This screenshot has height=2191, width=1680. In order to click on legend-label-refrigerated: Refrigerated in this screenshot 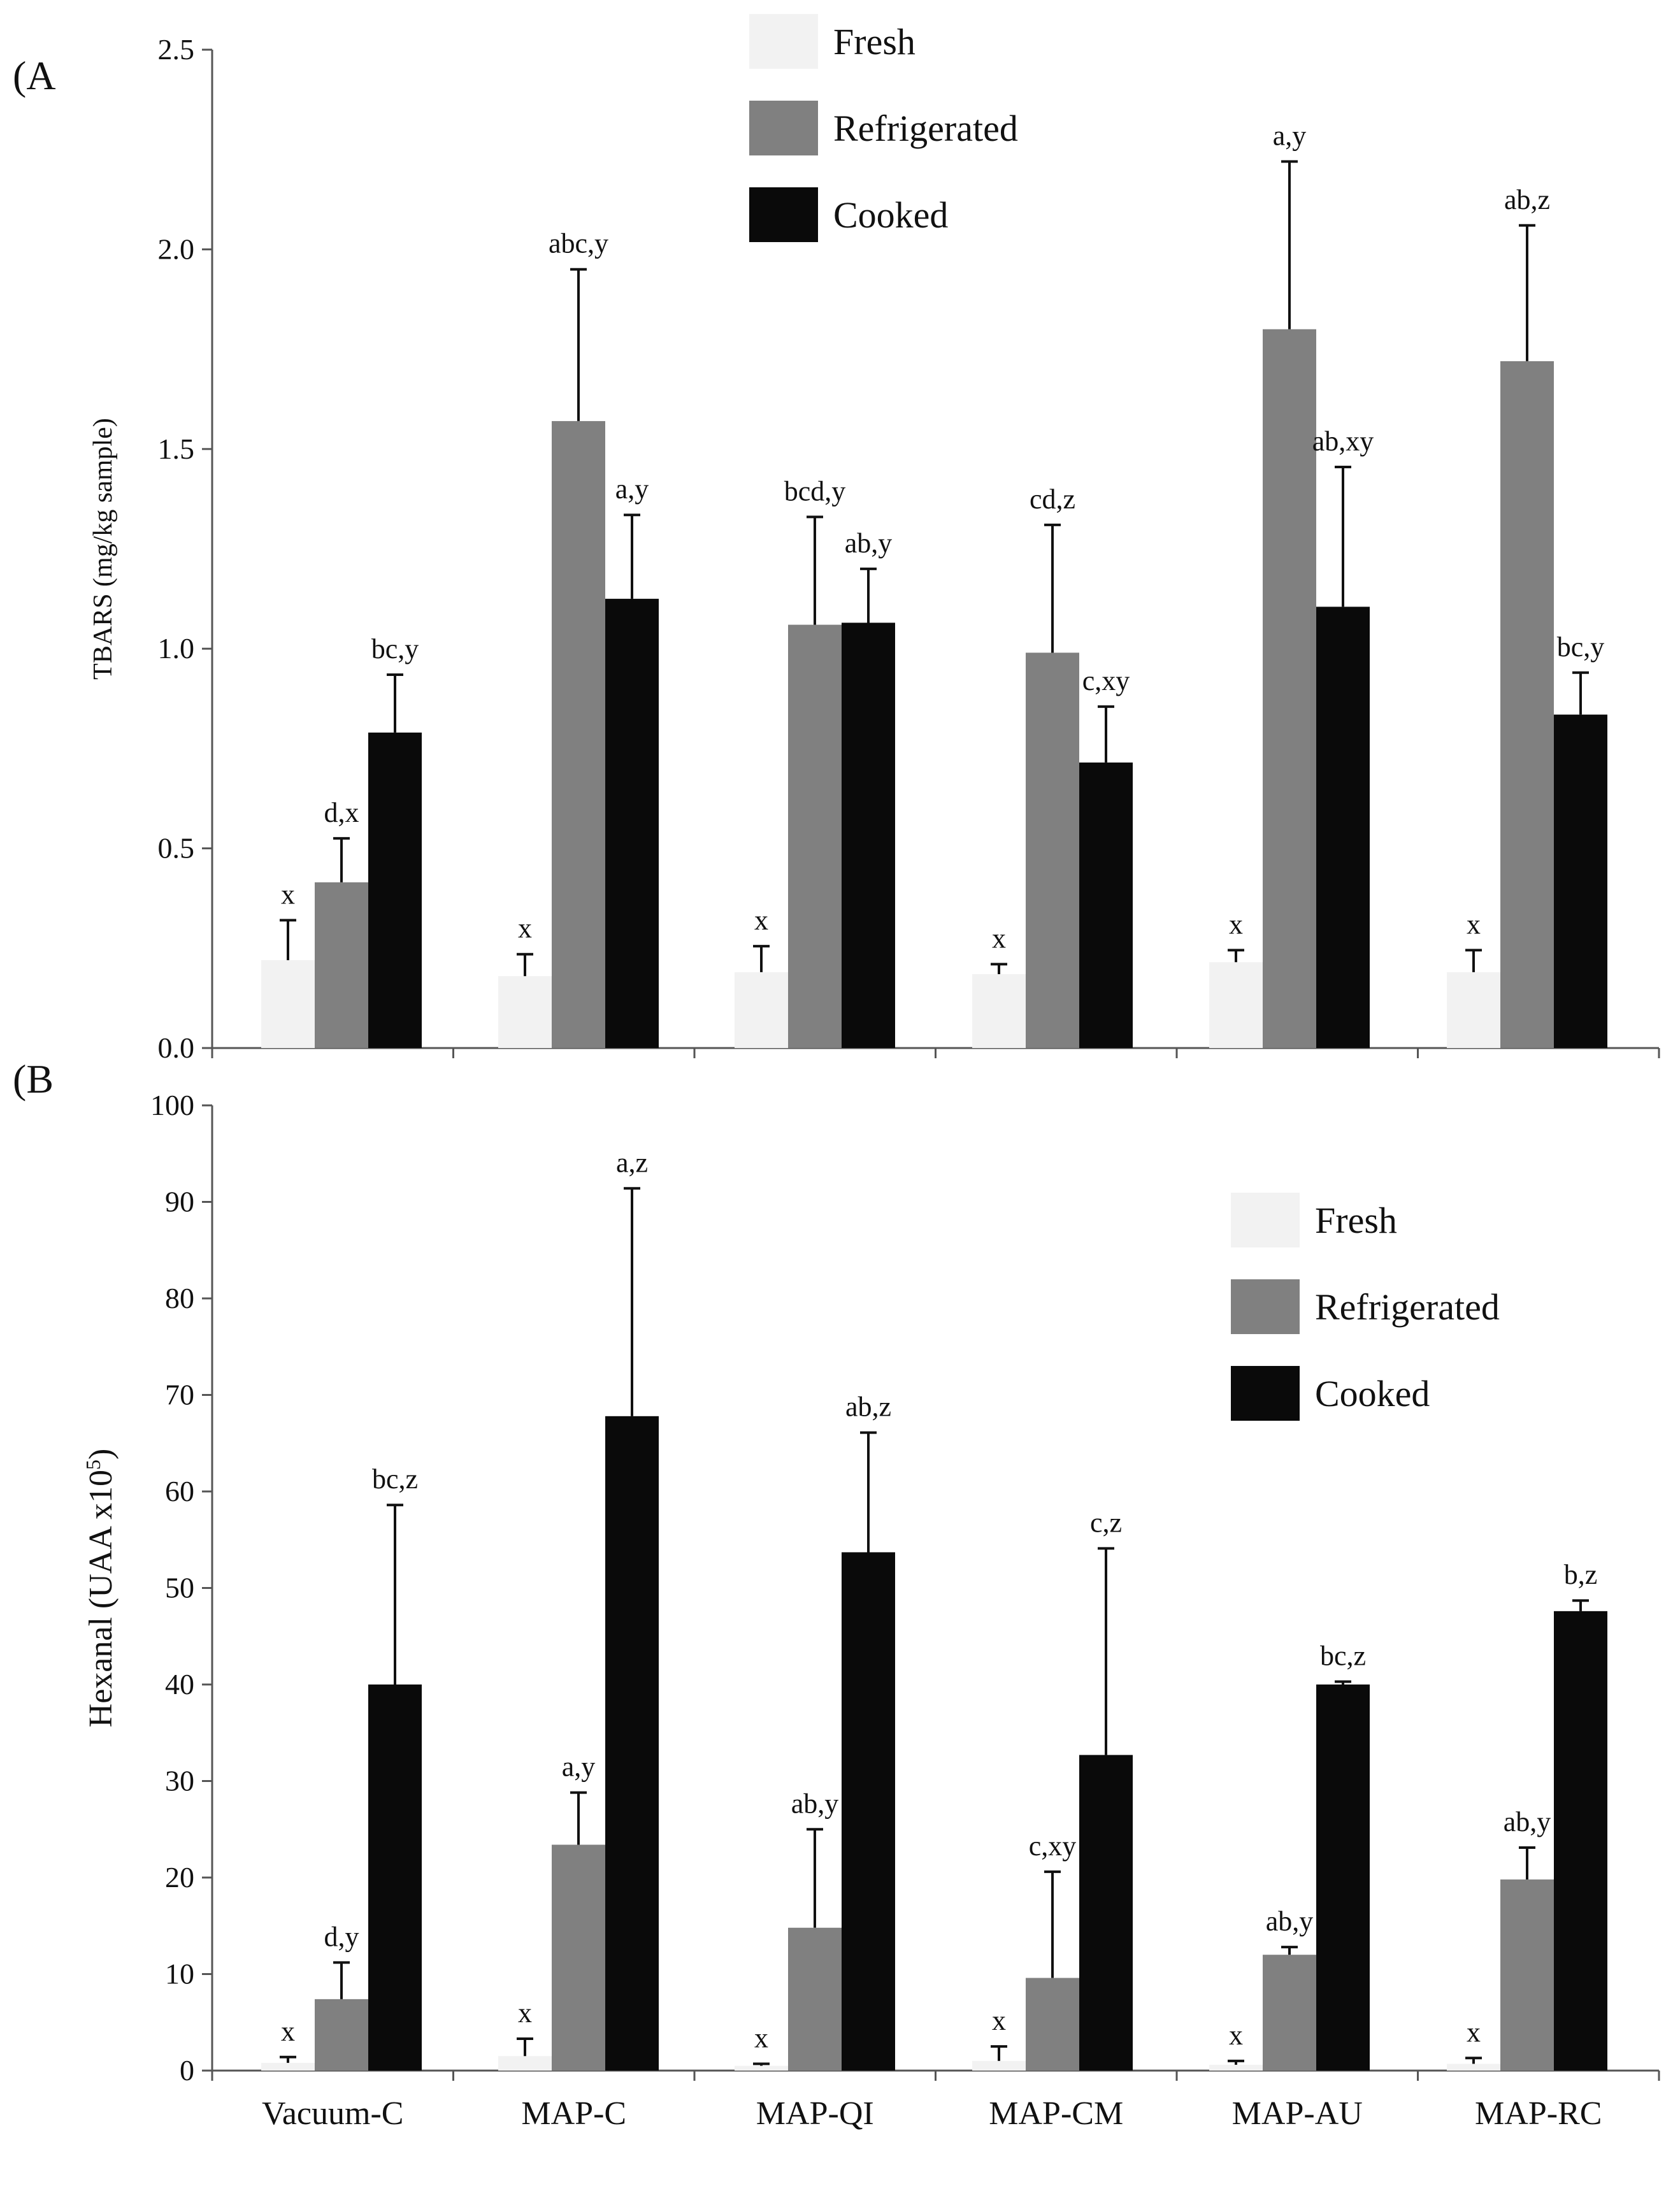, I will do `click(925, 128)`.